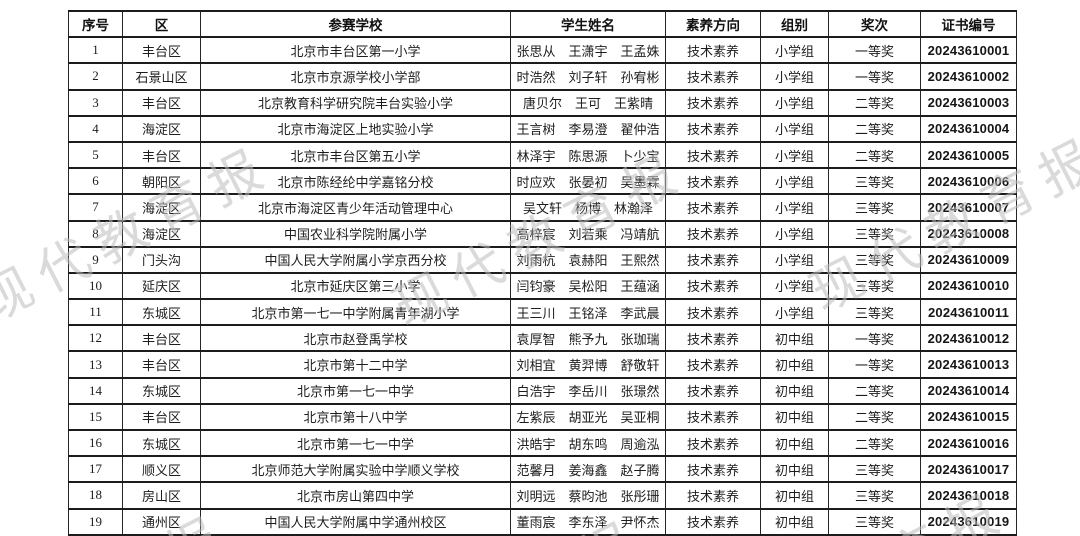  I want to click on cell-district: 石景山区, so click(161, 76).